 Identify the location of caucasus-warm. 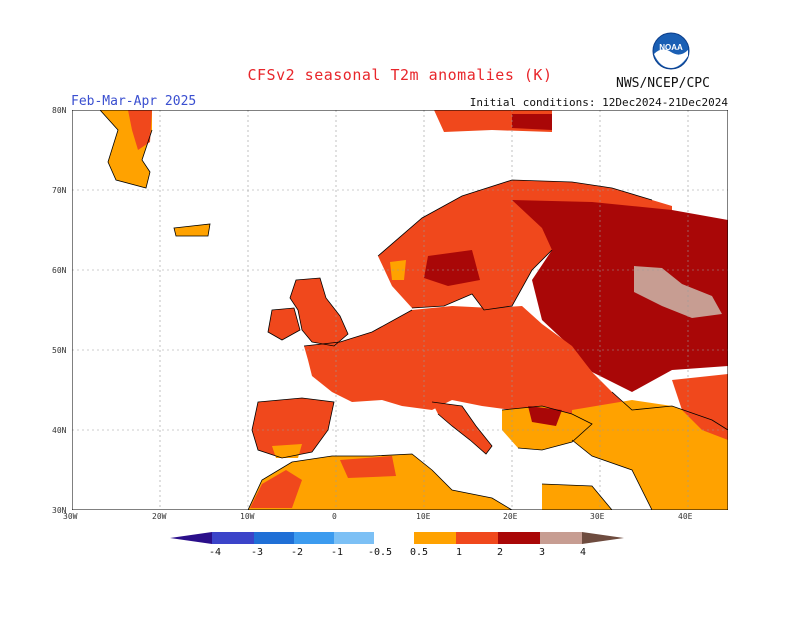
(700, 407).